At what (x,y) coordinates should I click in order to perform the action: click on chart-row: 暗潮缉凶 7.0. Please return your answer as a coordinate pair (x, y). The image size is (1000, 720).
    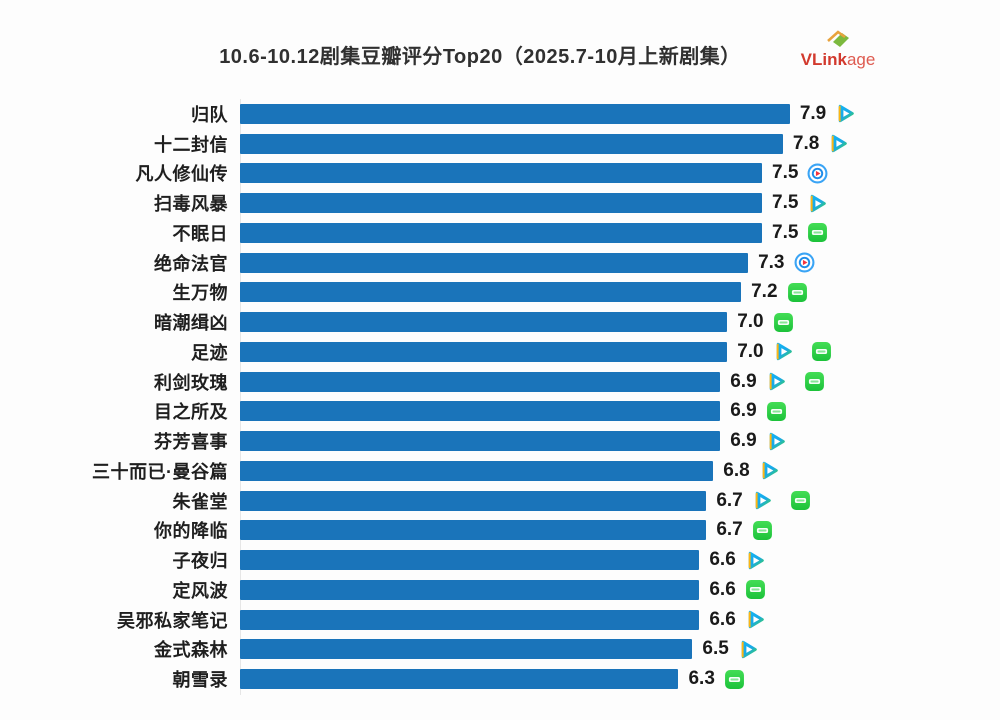
    Looking at the image, I should click on (500, 322).